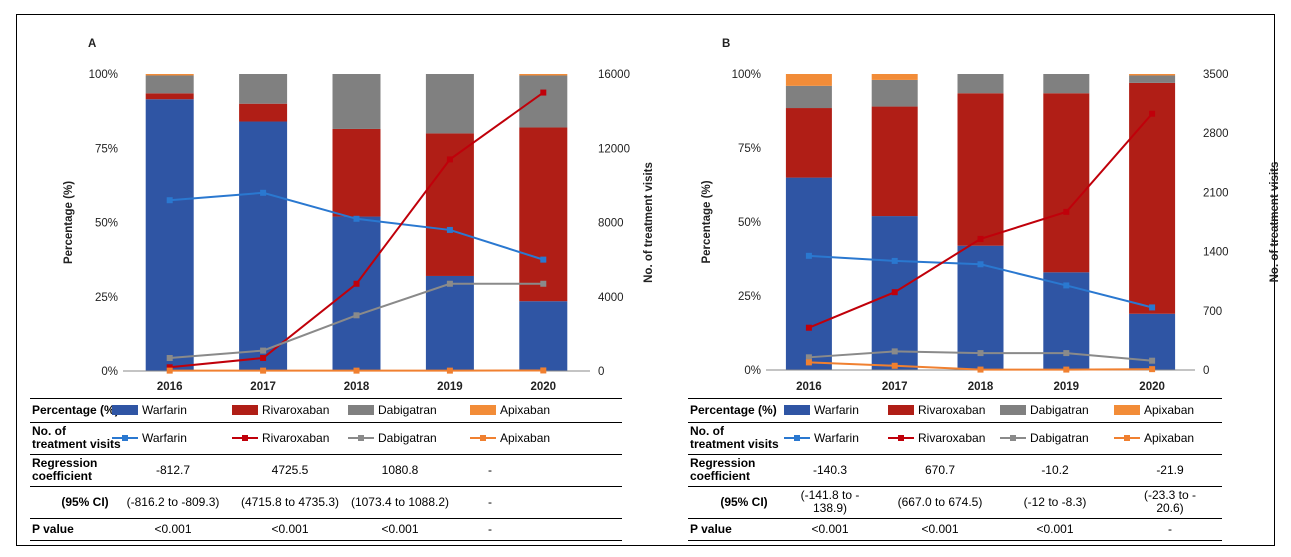 The image size is (1291, 557). What do you see at coordinates (169, 367) in the screenshot?
I see `point-rivaroxaban-2016` at bounding box center [169, 367].